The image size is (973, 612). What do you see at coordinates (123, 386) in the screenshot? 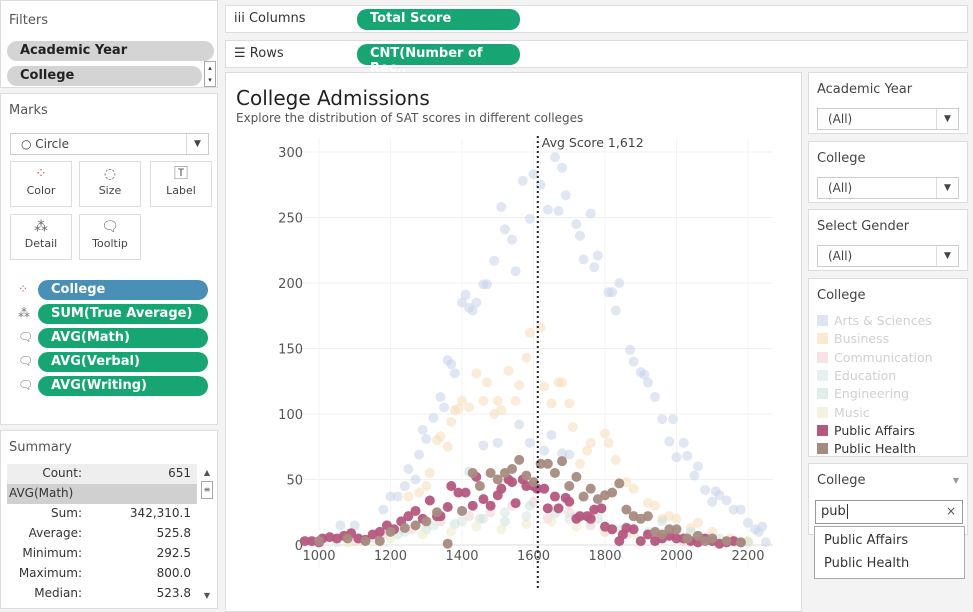
I see `field-avg-writing: AVG(Writing)` at bounding box center [123, 386].